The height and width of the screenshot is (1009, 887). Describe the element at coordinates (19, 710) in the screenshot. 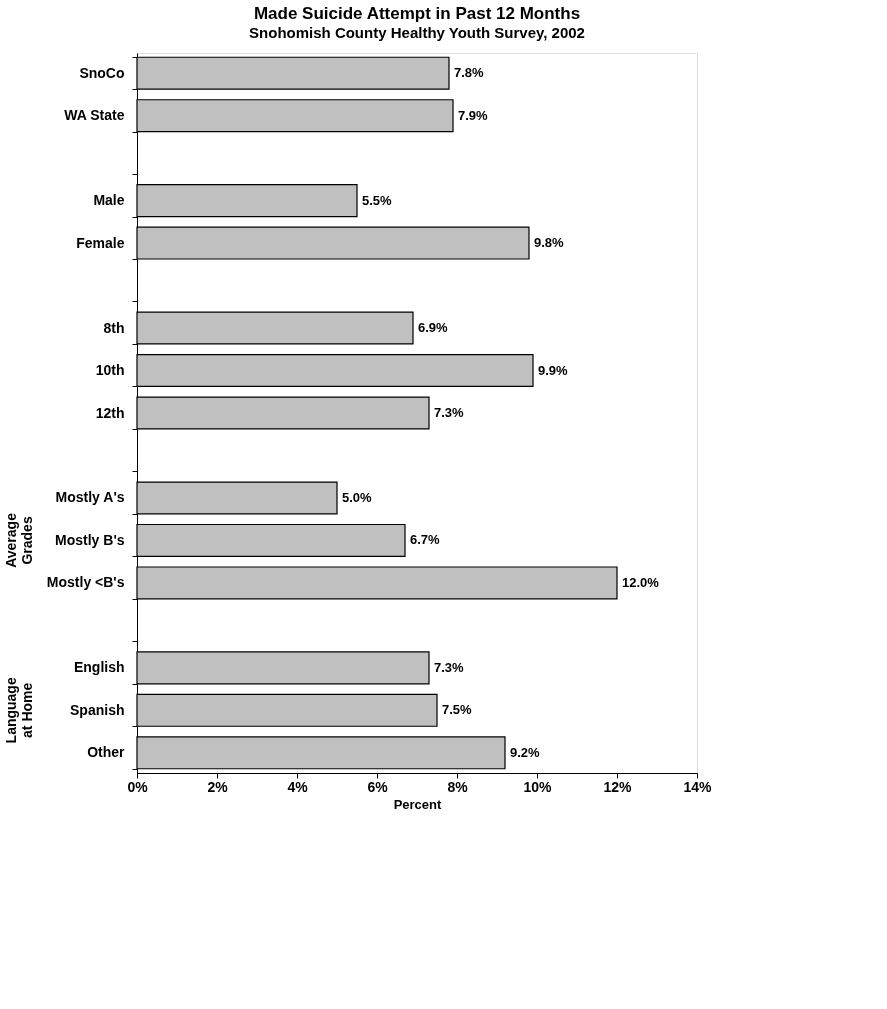

I see `text: Language at Home` at that location.